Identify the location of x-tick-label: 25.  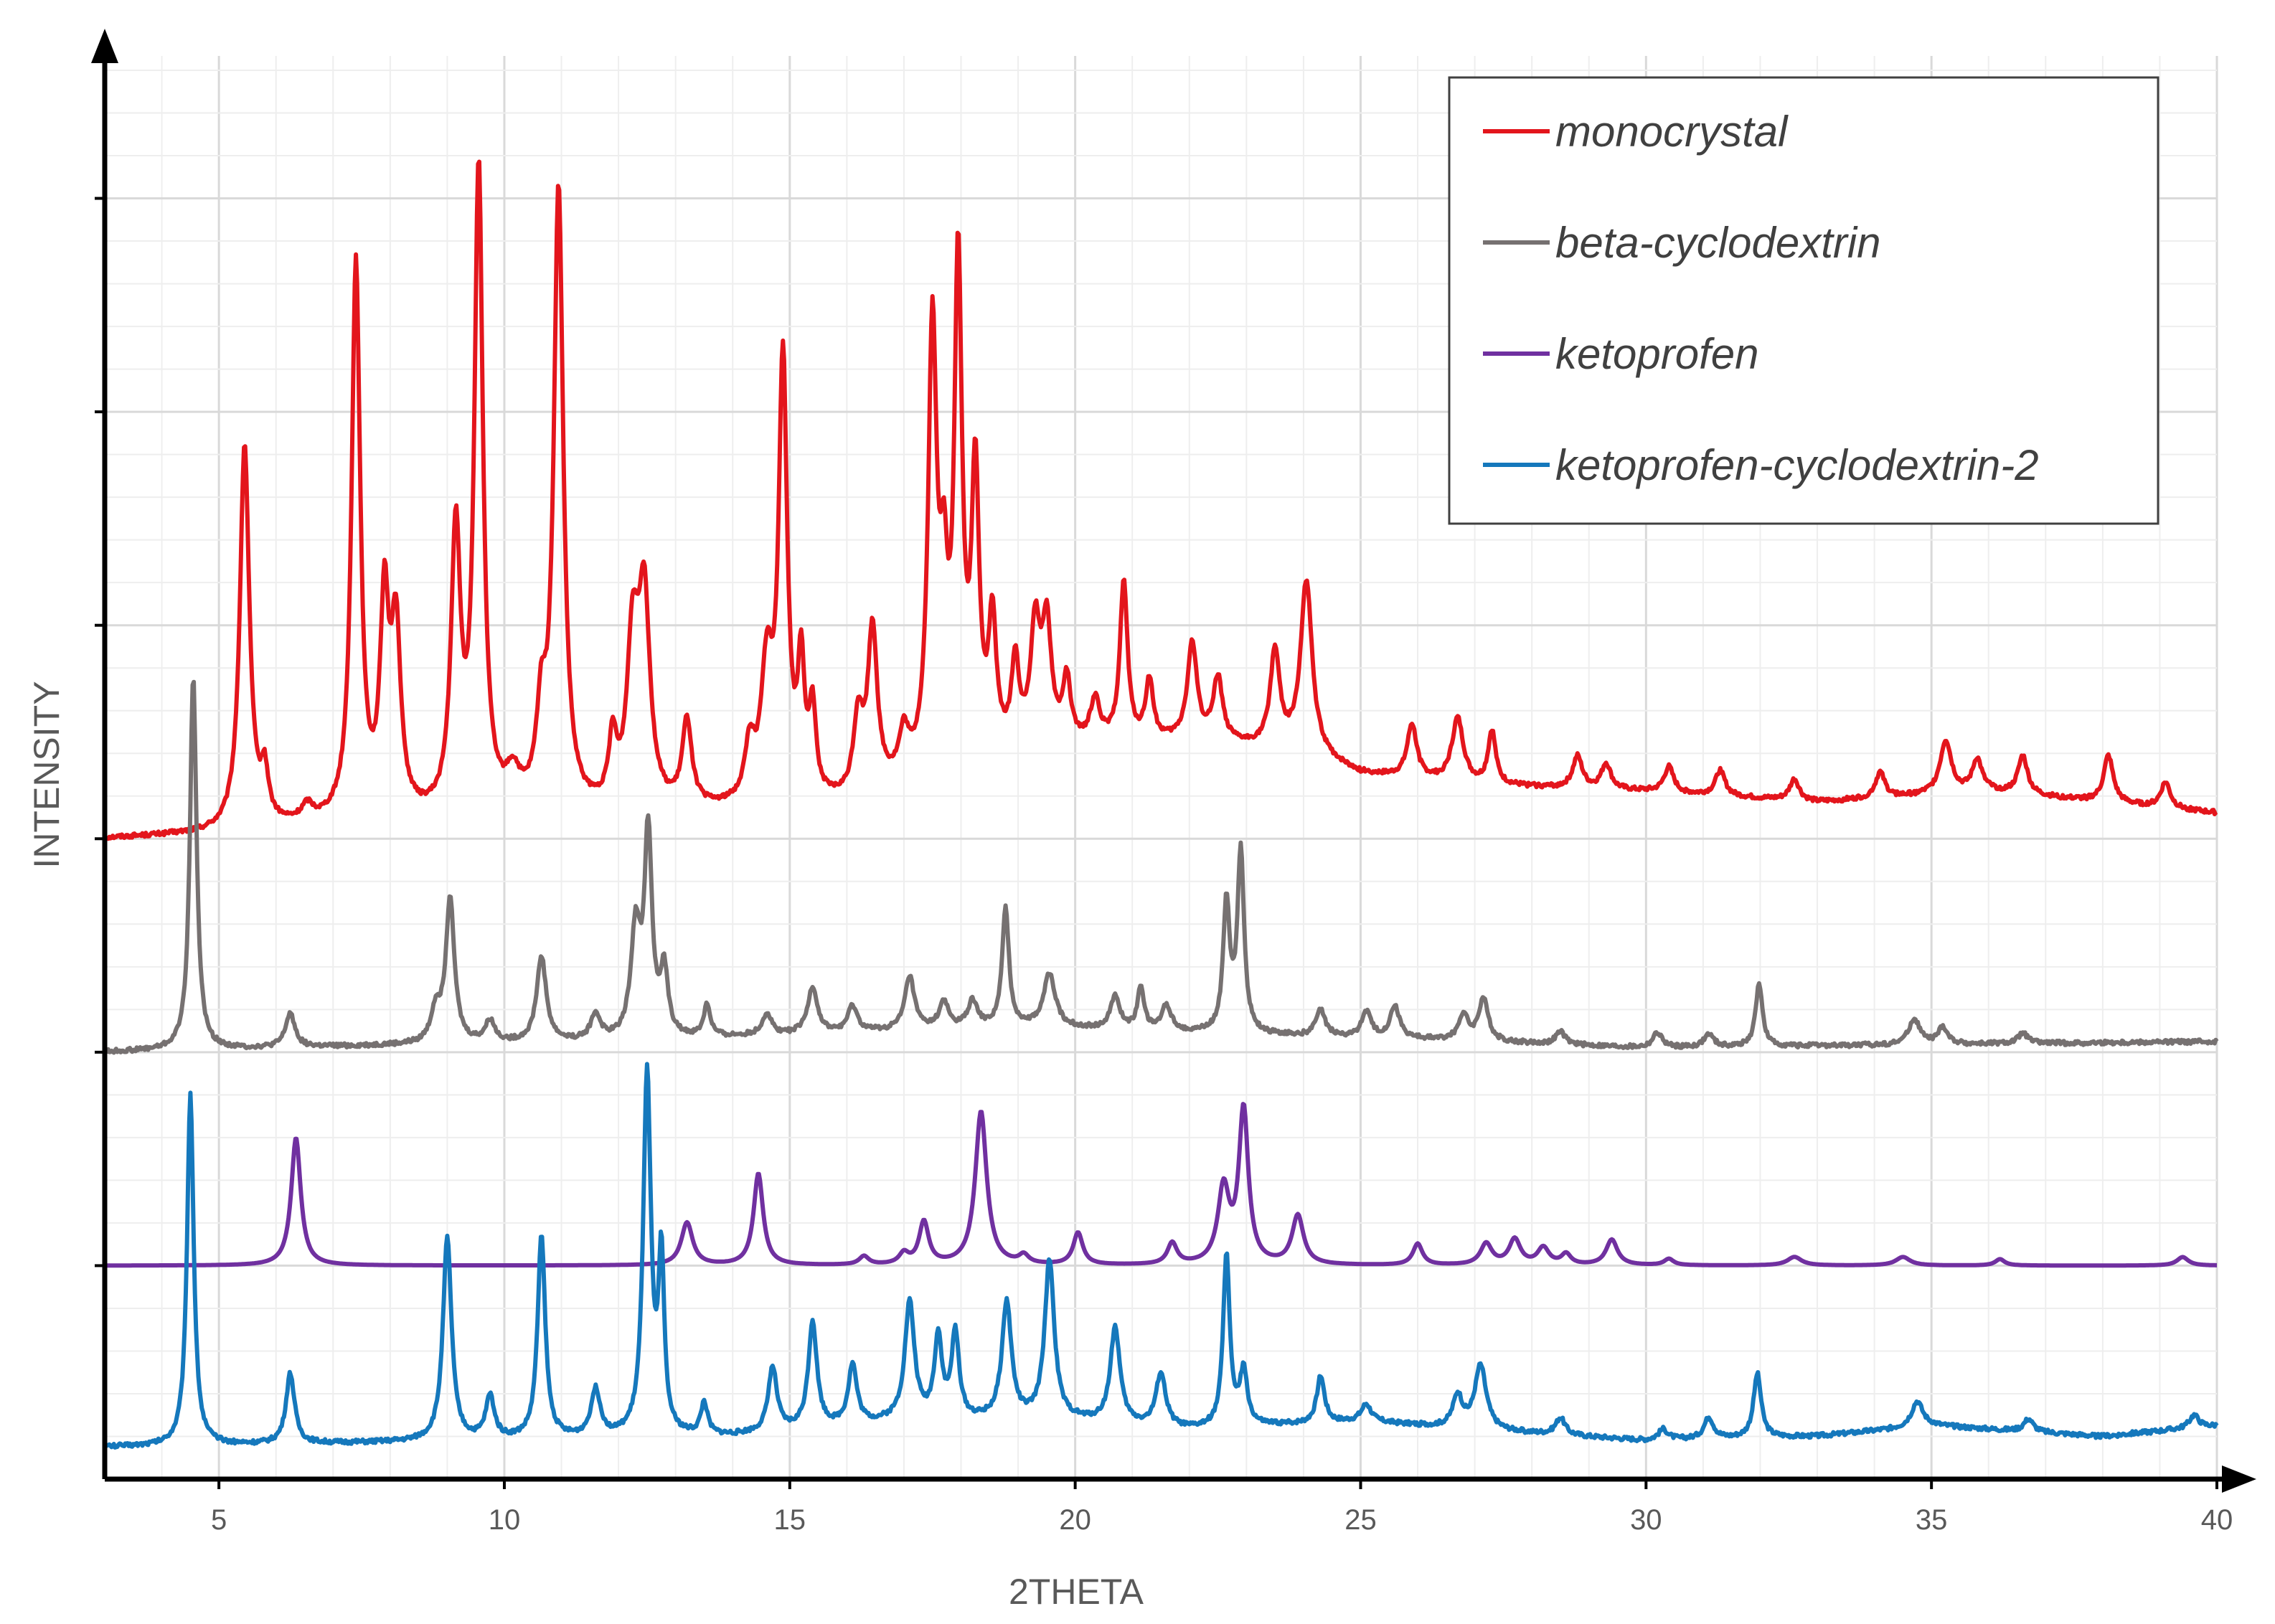
(1360, 1520).